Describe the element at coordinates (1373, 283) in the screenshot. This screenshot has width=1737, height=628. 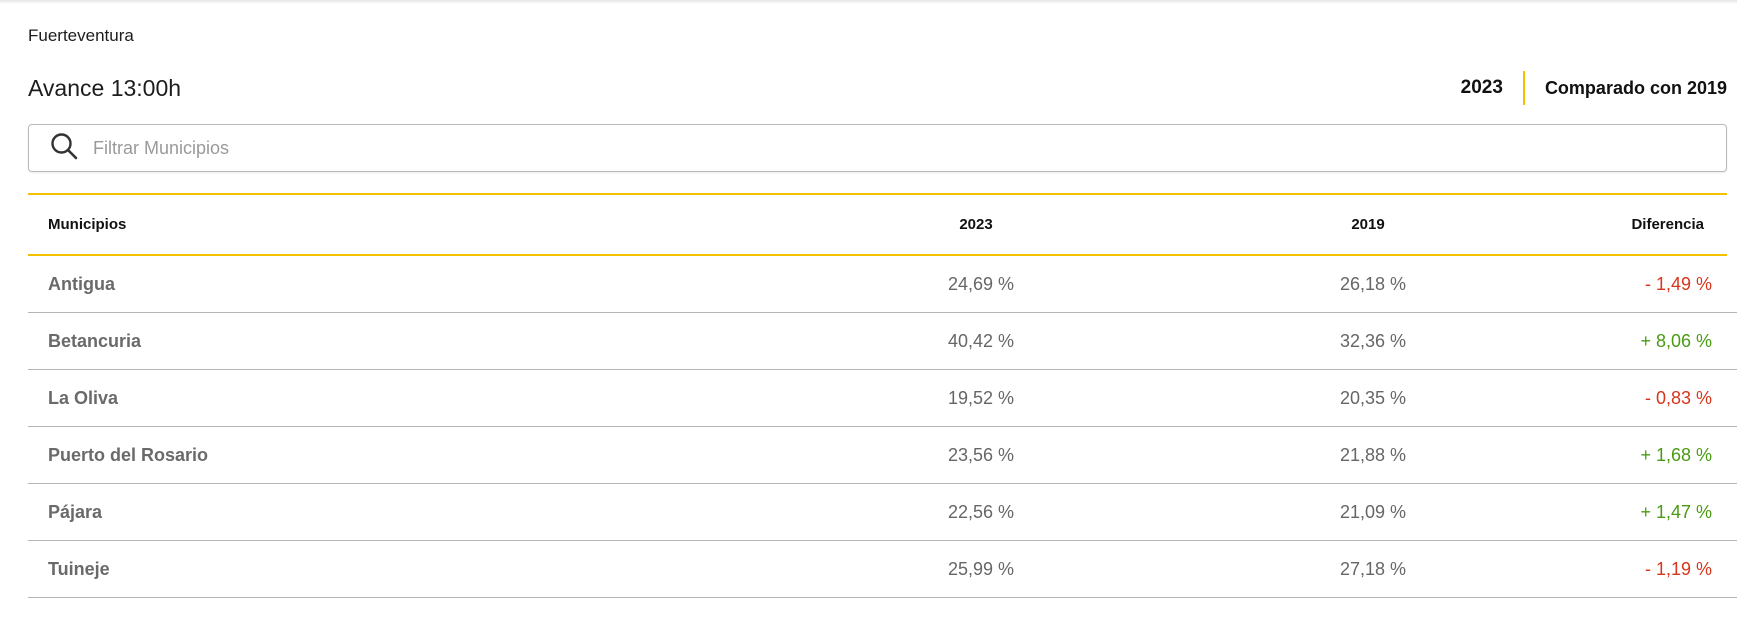
I see `value-2019: 26,18 %` at that location.